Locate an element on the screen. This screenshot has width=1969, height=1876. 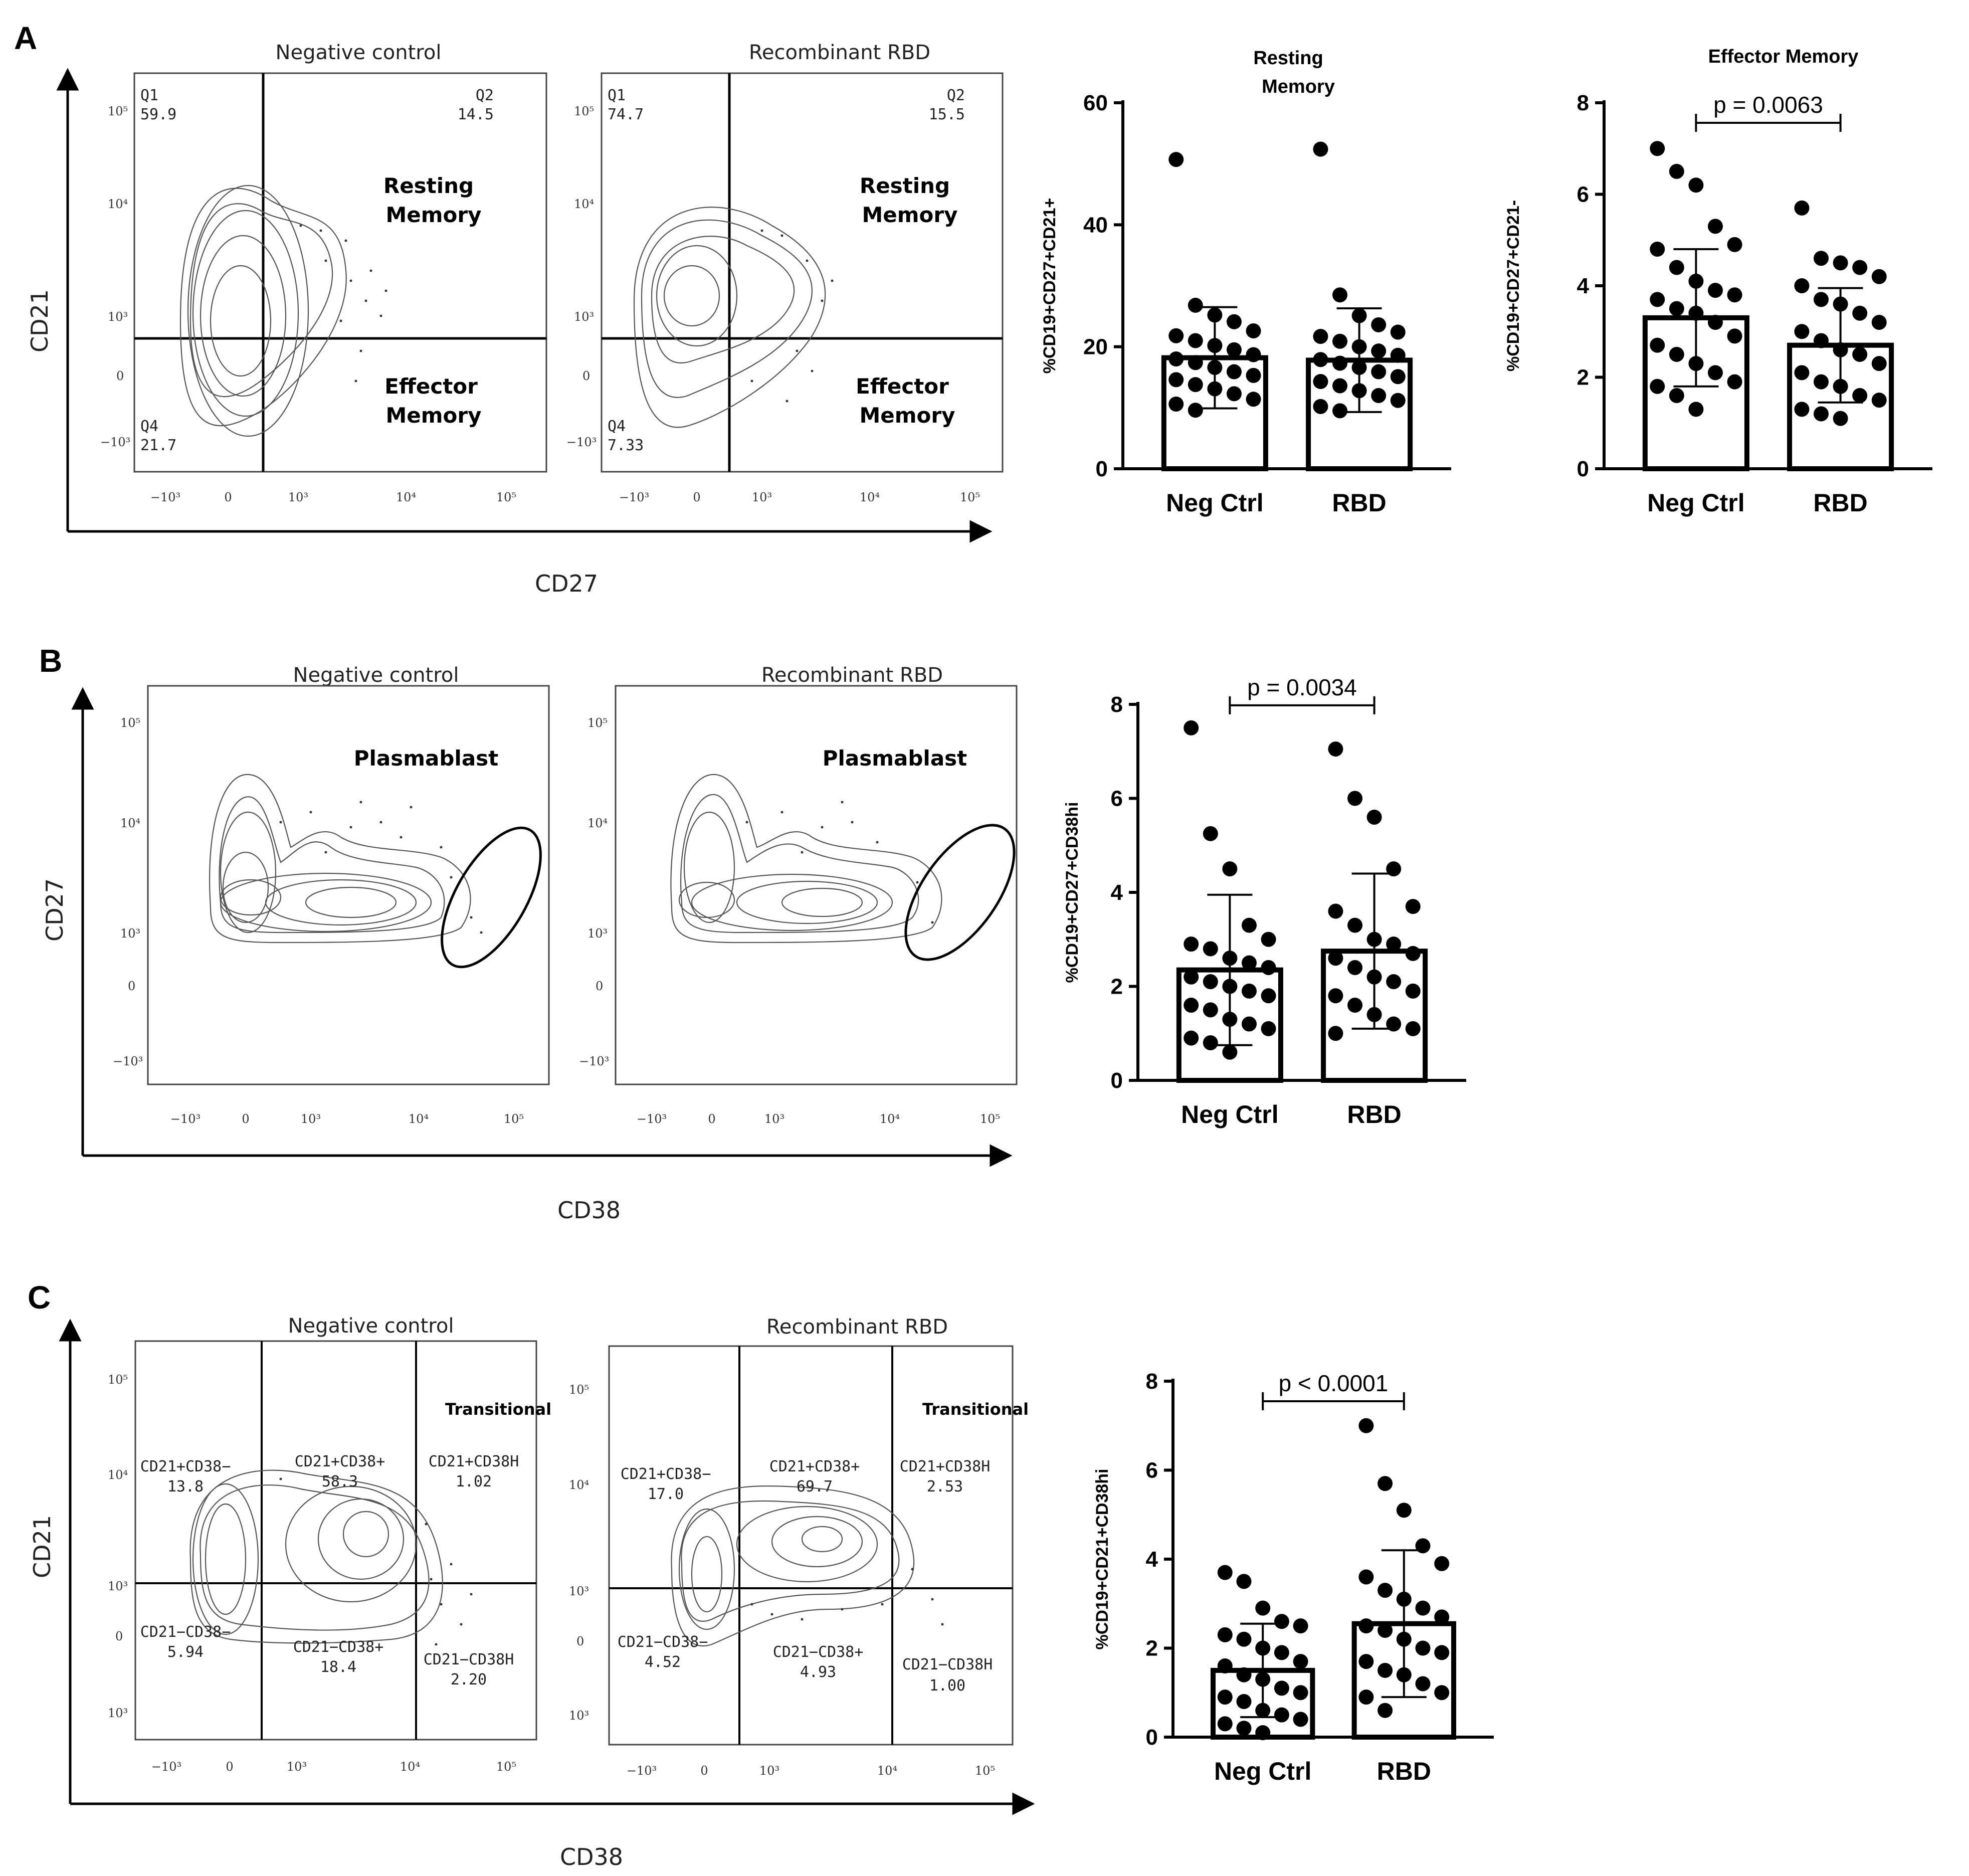
flow-title: Negative control is located at coordinates (376, 676).